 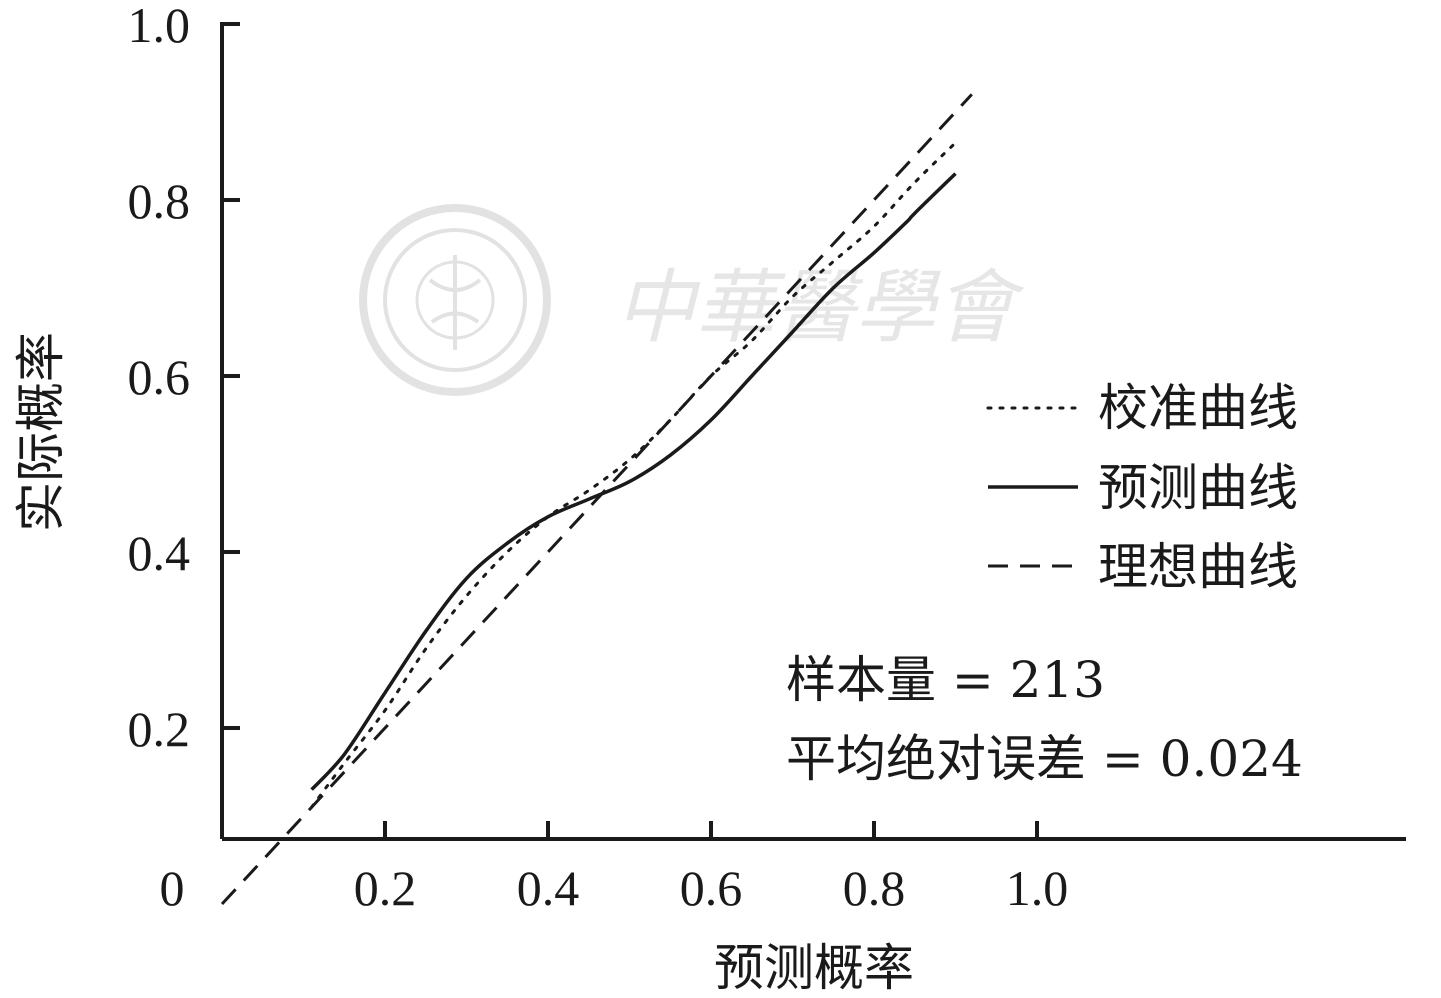 What do you see at coordinates (172, 888) in the screenshot?
I see `origin-label: 0` at bounding box center [172, 888].